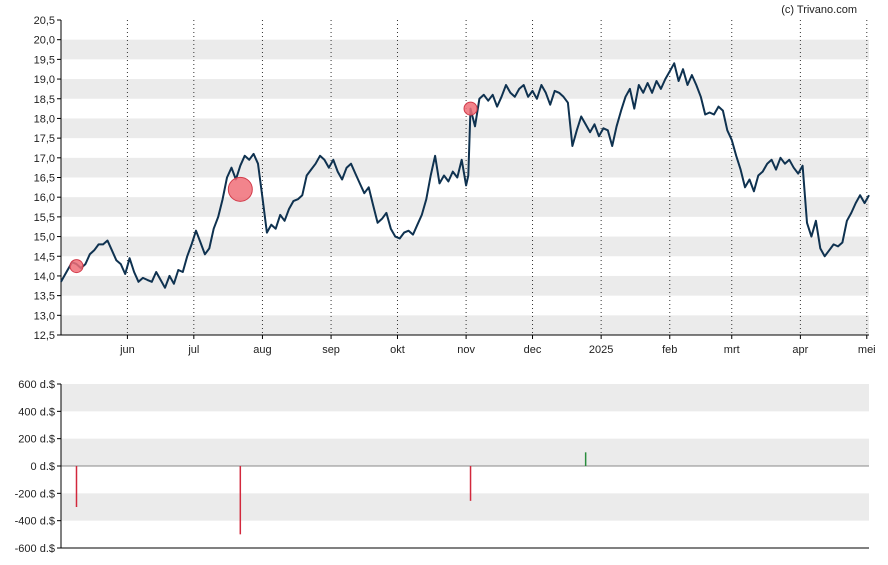 The width and height of the screenshot is (888, 565). Describe the element at coordinates (669, 350) in the screenshot. I see `x-tick-label: feb` at that location.